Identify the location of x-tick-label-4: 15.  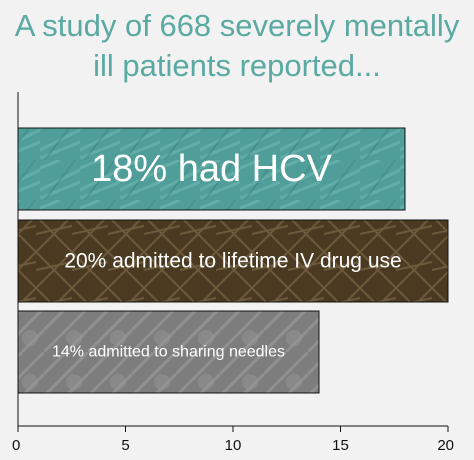
(340, 445).